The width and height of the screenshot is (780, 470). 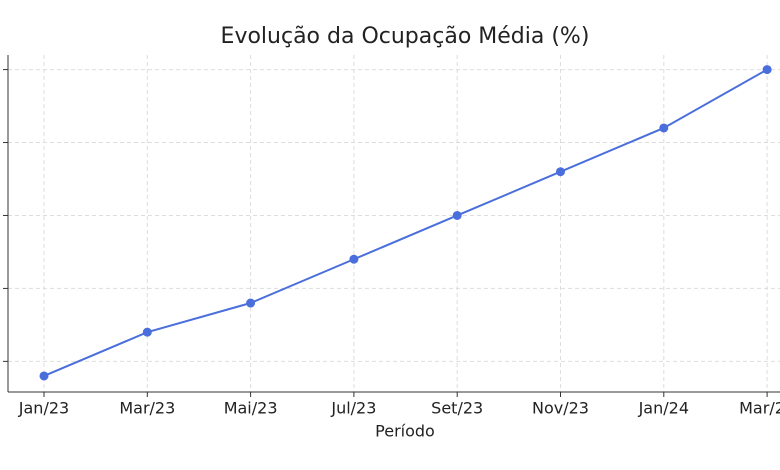 What do you see at coordinates (251, 408) in the screenshot?
I see `x-tick-label: Mai/23` at bounding box center [251, 408].